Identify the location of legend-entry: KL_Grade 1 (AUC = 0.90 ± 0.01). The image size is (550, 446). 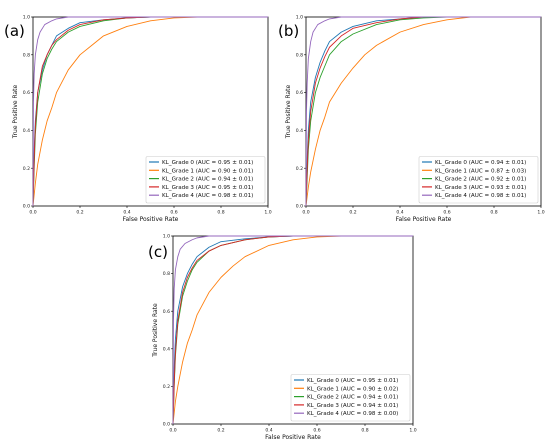
(207, 171).